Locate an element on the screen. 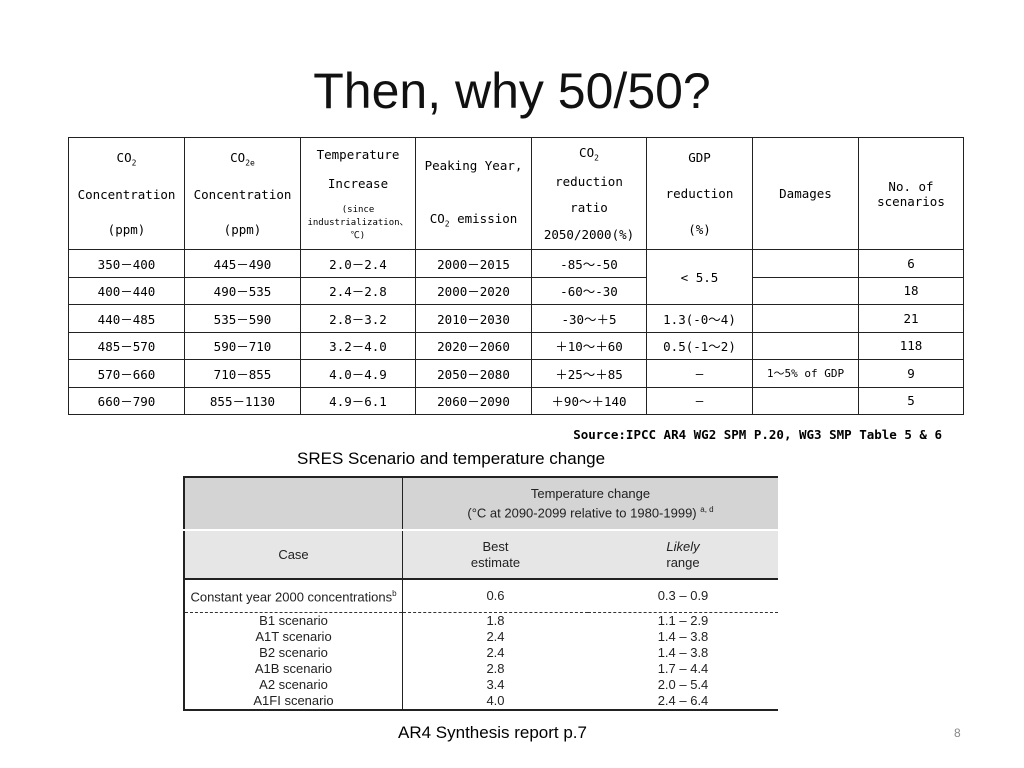 Image resolution: width=1024 pixels, height=768 pixels. cell: < 5.5 is located at coordinates (699, 277).